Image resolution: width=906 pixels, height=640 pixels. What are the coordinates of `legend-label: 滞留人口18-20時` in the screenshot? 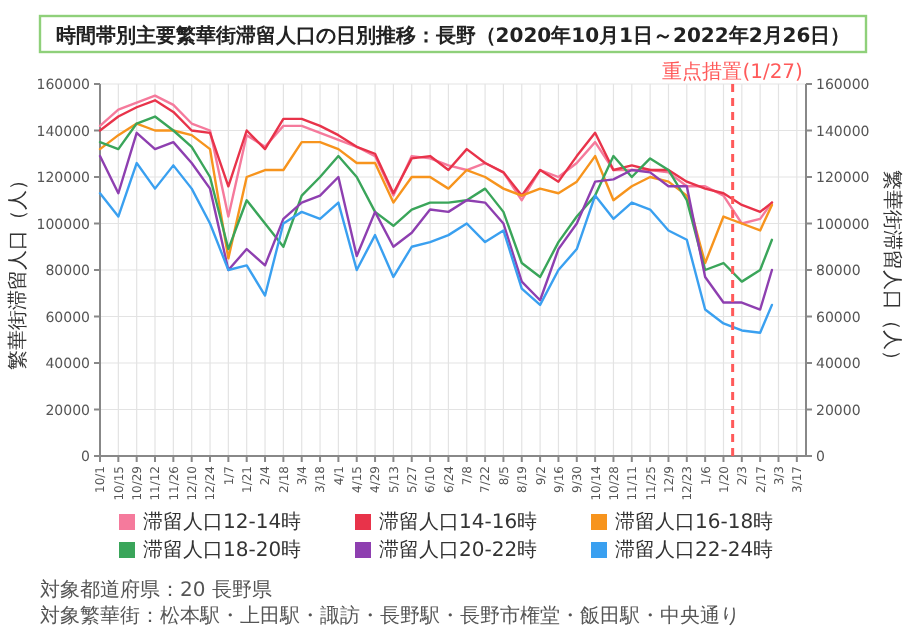 It's located at (222, 550).